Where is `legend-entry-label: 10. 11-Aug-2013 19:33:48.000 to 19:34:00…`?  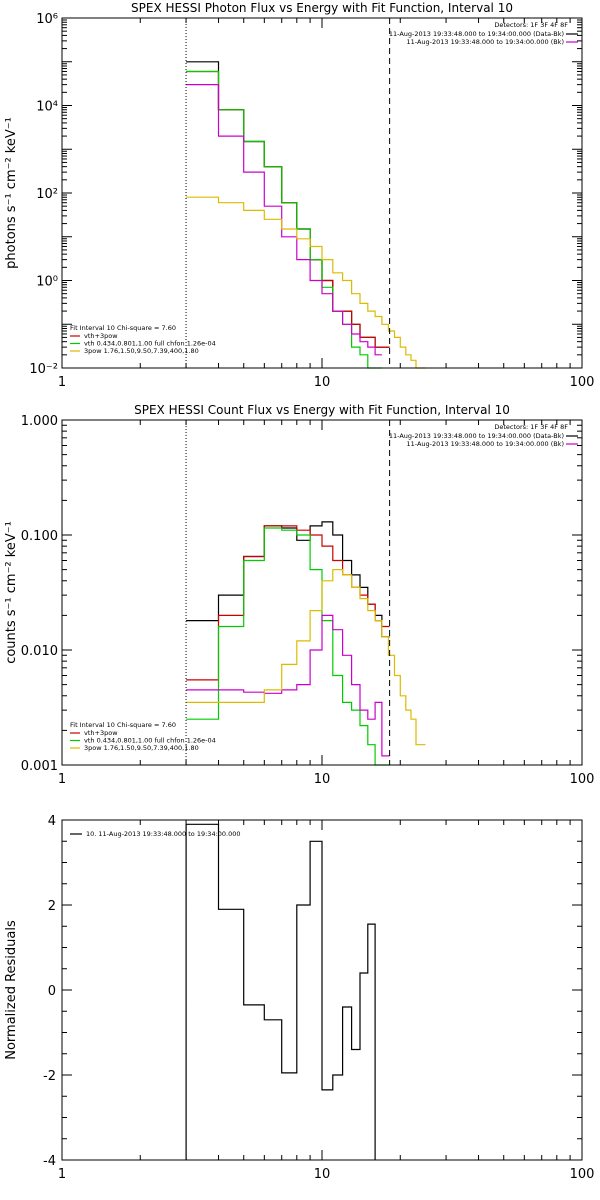
legend-entry-label: 10. 11-Aug-2013 19:33:48.000 to 19:34:00… is located at coordinates (163, 834).